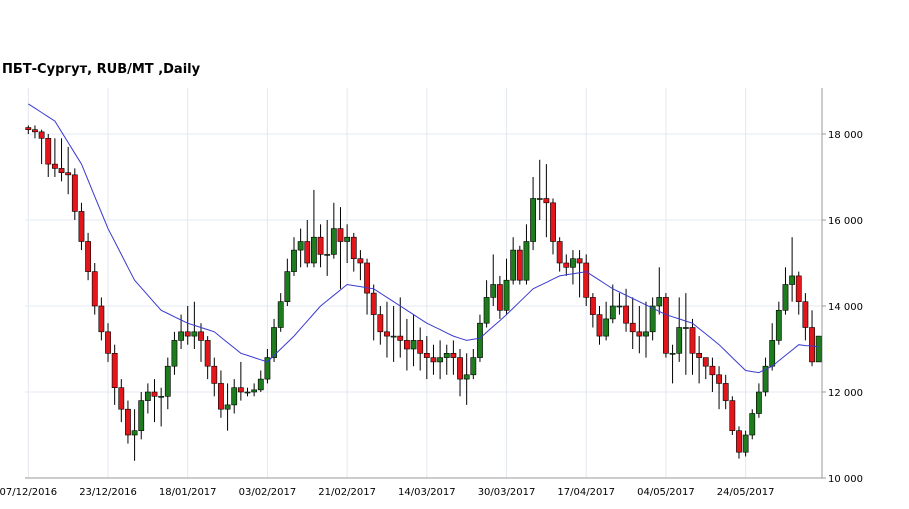 The height and width of the screenshot is (509, 909). Describe the element at coordinates (507, 492) in the screenshot. I see `x-tick-label: 30/03/2017` at that location.